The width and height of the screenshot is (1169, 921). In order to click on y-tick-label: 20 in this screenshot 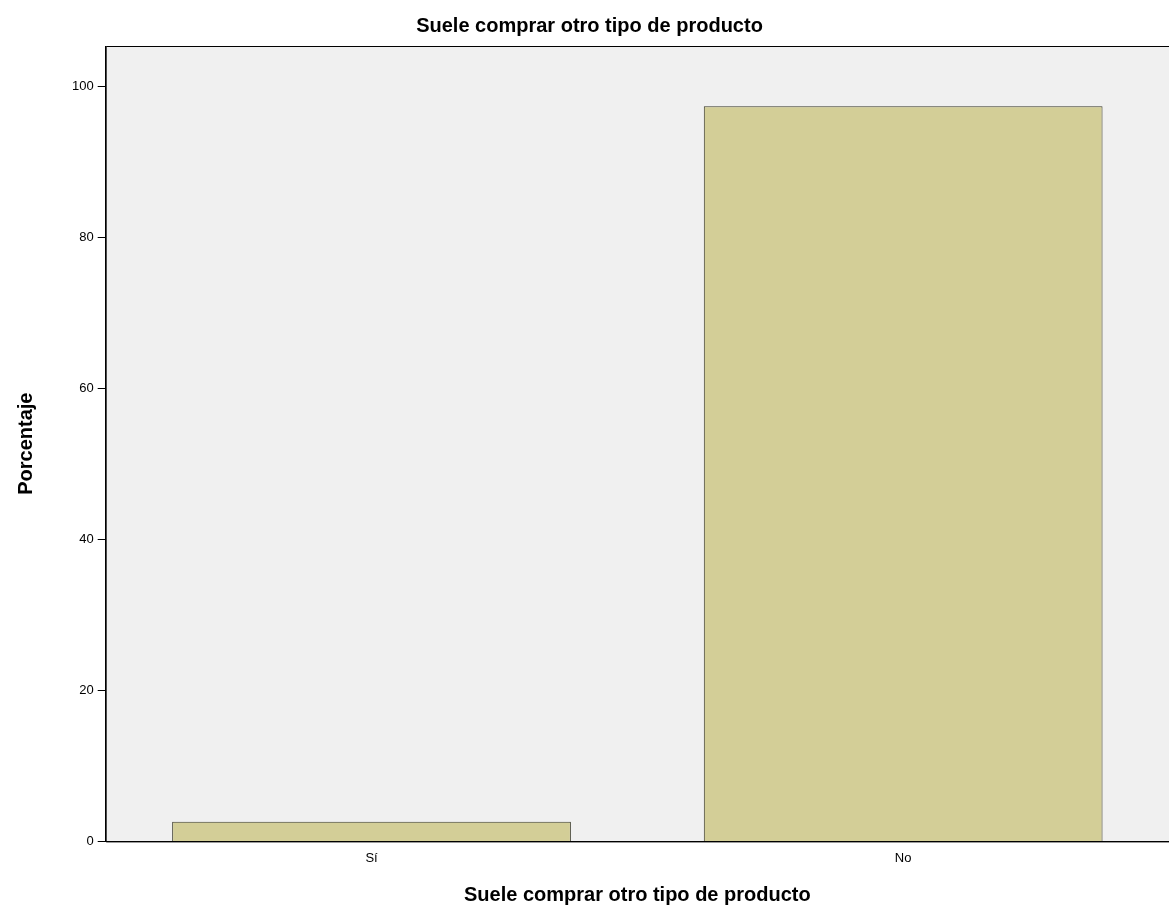, I will do `click(86, 690)`.